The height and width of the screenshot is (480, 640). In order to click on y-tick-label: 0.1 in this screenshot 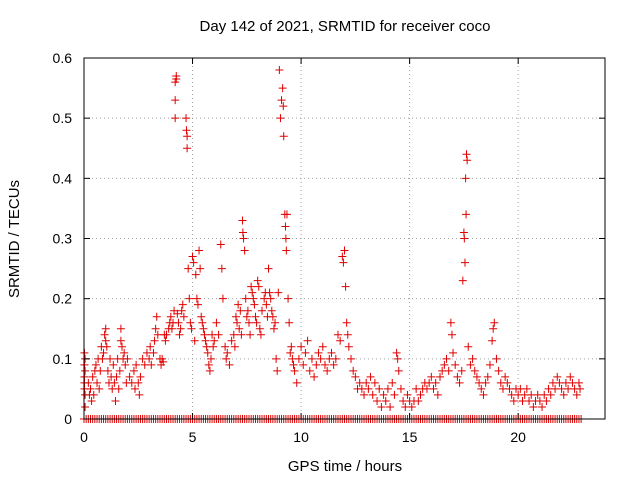, I will do `click(63, 359)`.